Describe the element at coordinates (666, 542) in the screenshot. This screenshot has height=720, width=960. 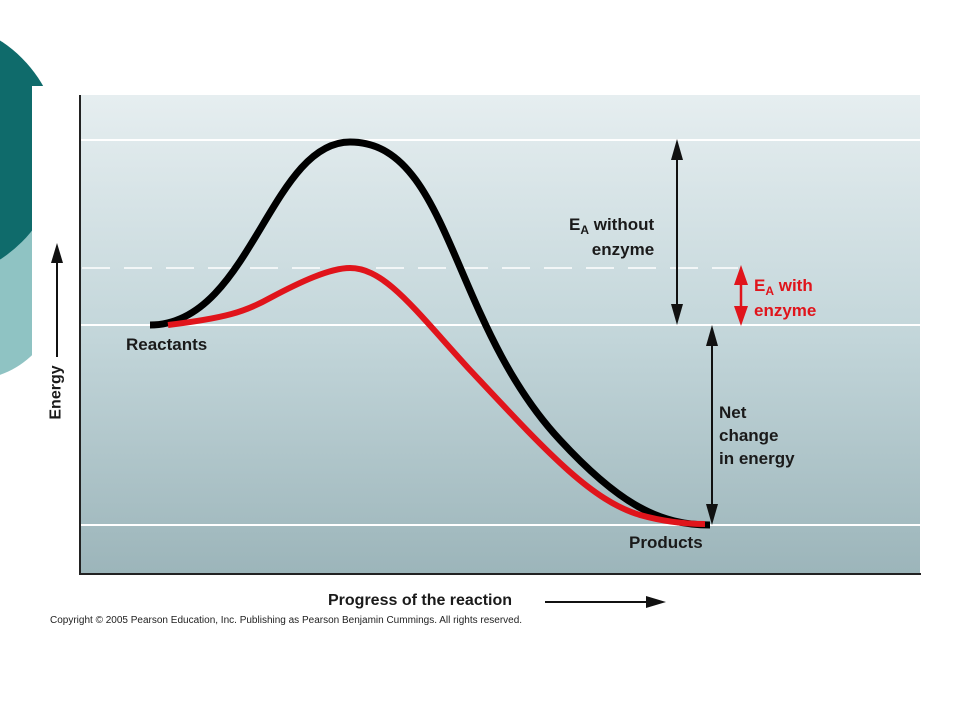
I see `products-label: Products` at that location.